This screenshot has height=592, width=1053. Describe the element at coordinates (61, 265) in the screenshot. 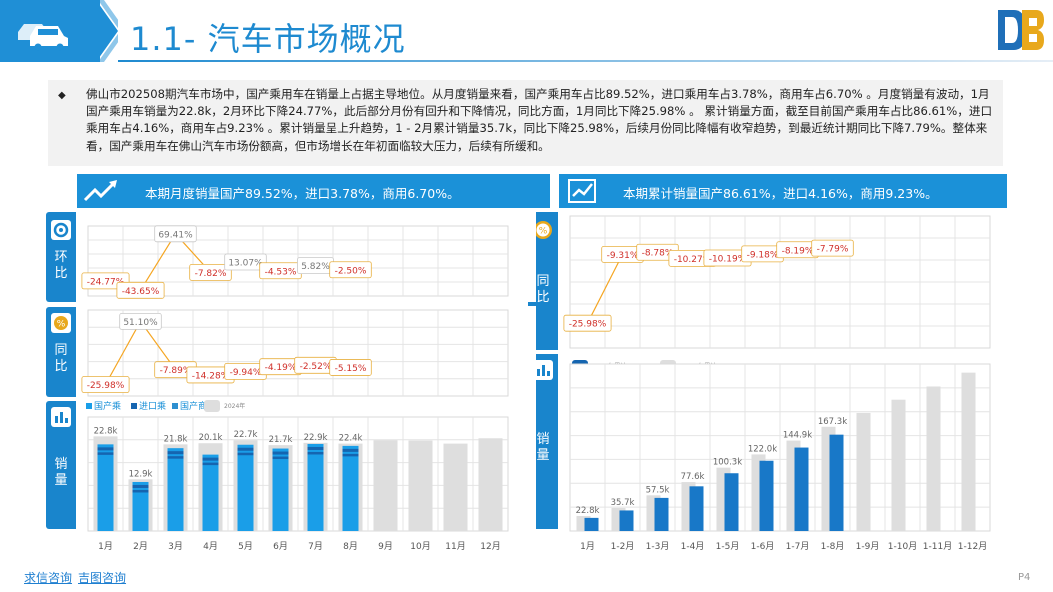

I see `strip-mom-label: 环比` at that location.